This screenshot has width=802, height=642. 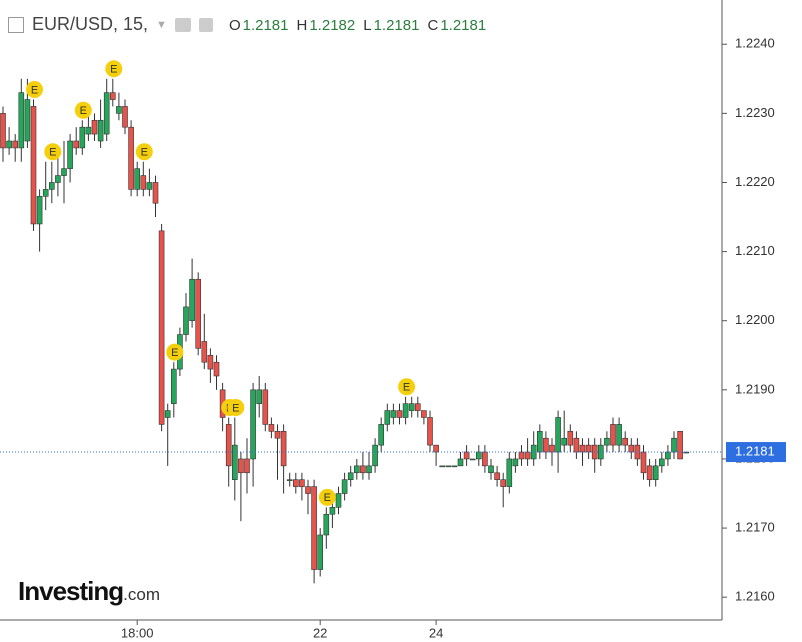 What do you see at coordinates (182, 24) in the screenshot?
I see `eye-icon` at bounding box center [182, 24].